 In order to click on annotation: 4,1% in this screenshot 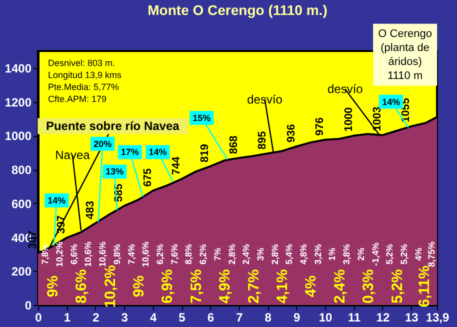, I will do `click(282, 286)`.